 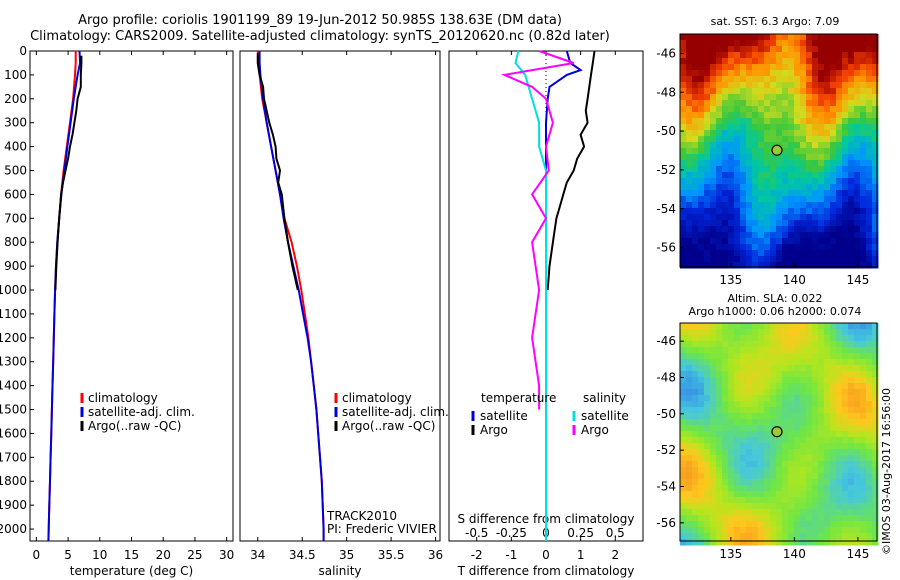 What do you see at coordinates (13, 433) in the screenshot?
I see `y-tick-label: 1600` at bounding box center [13, 433].